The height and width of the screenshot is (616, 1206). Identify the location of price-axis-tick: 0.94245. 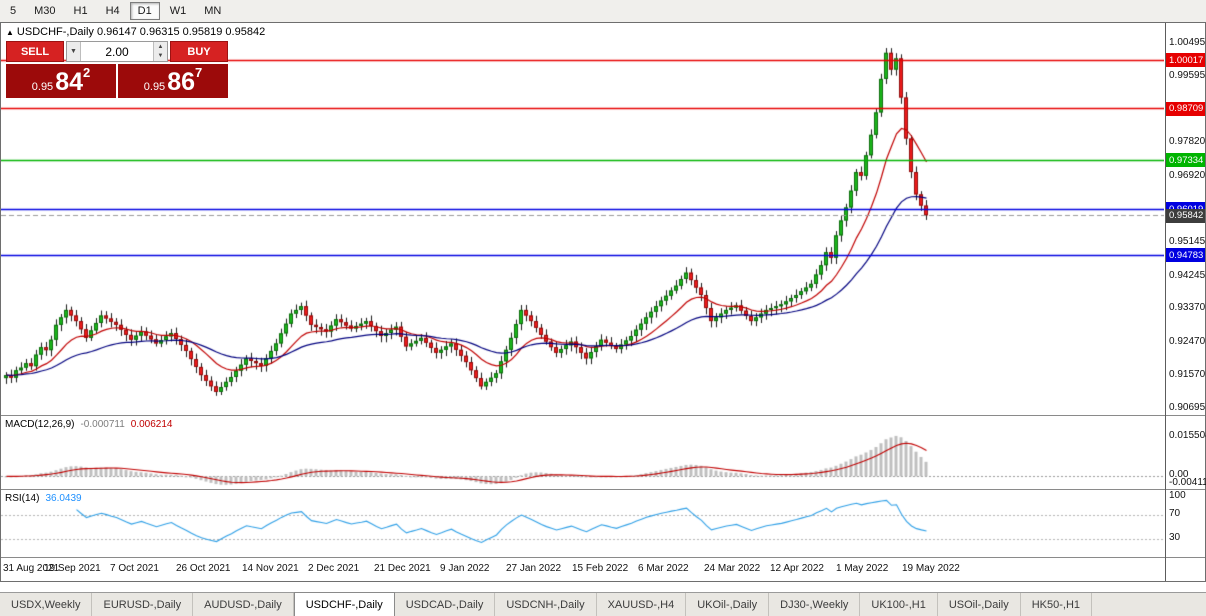
(1187, 275).